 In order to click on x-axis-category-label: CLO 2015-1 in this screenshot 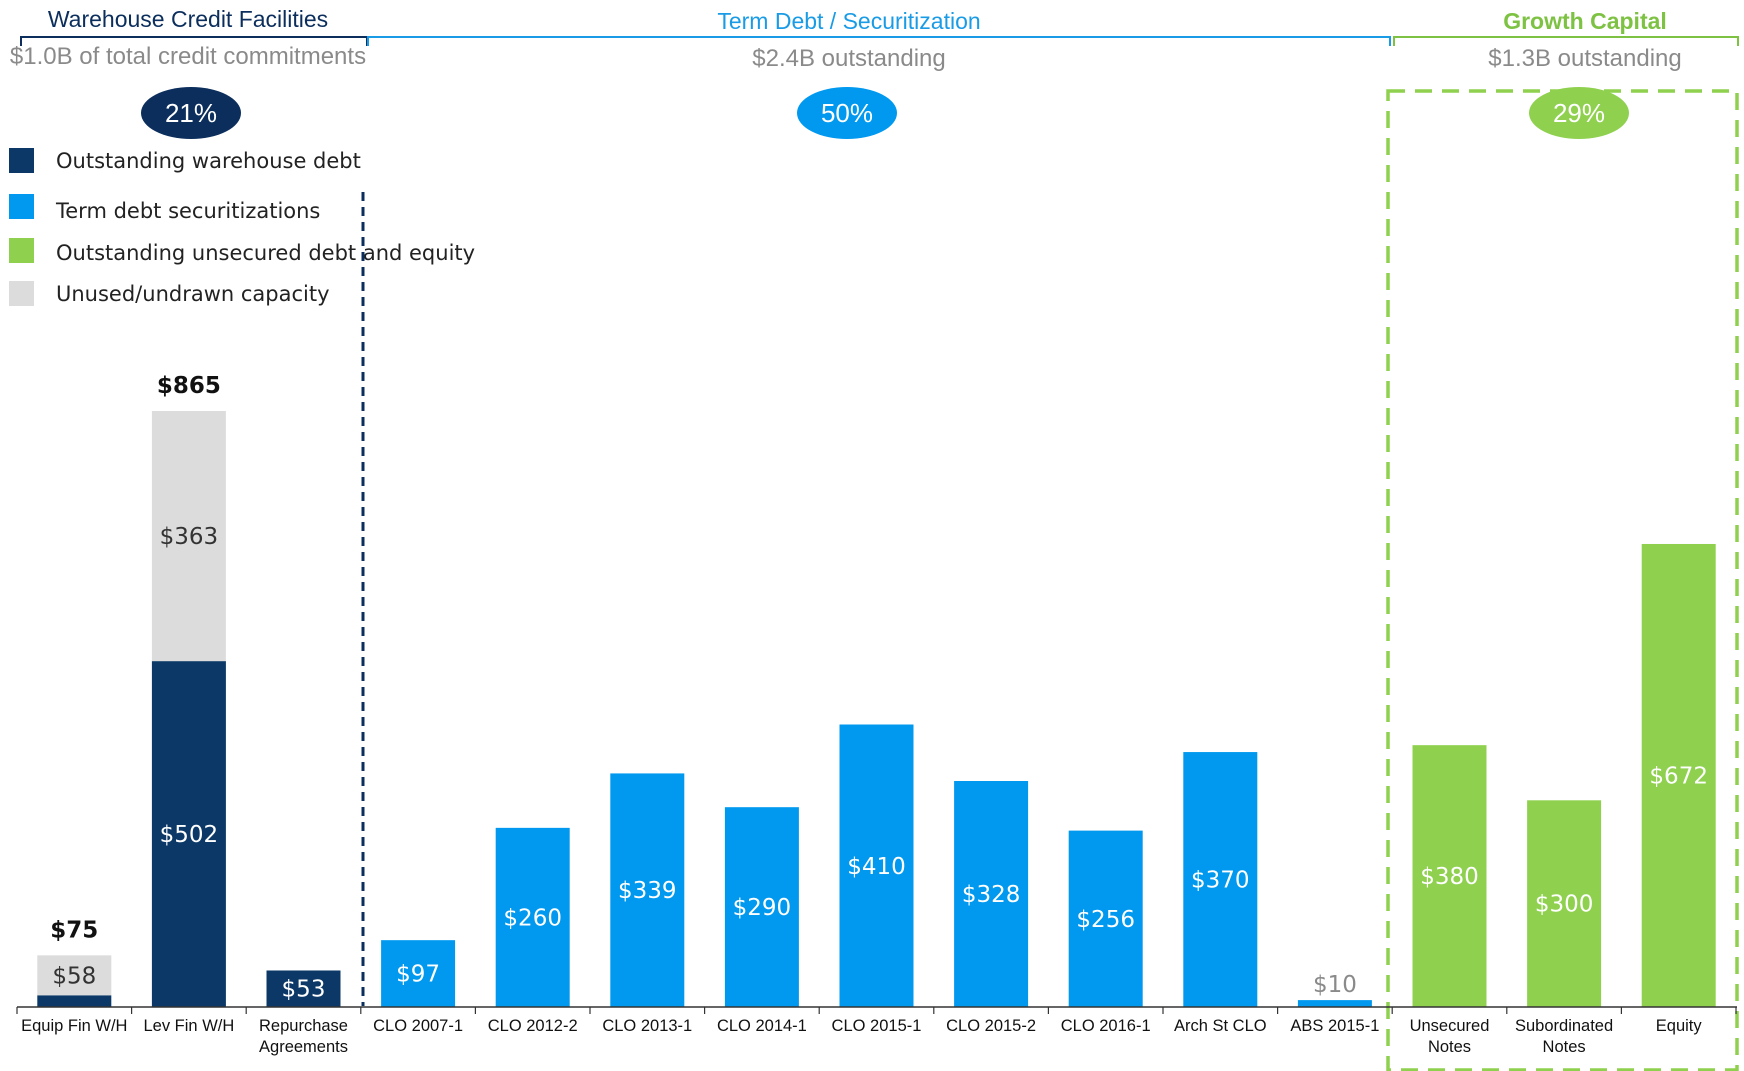, I will do `click(877, 1026)`.